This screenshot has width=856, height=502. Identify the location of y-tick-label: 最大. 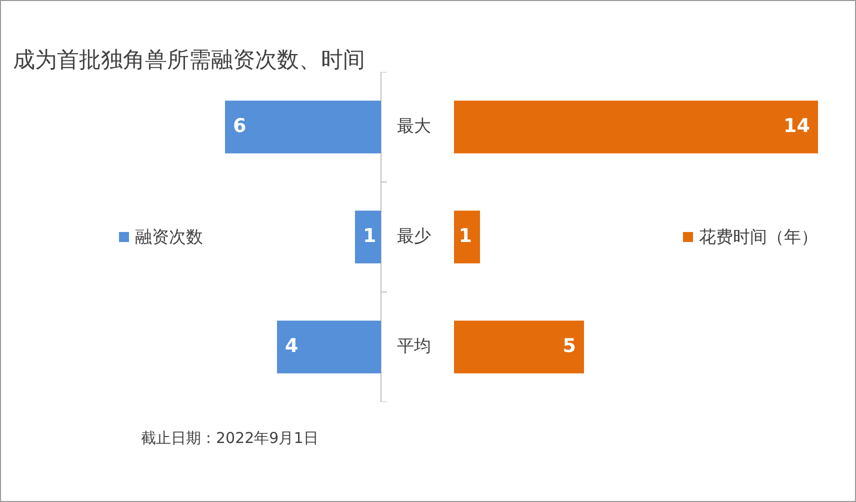
(414, 126).